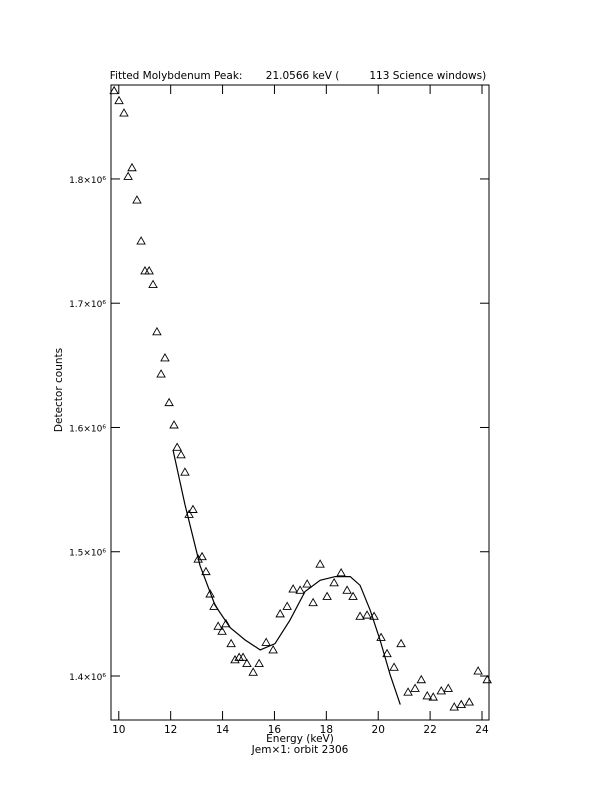 The height and width of the screenshot is (792, 612). I want to click on x-tick-label: 24, so click(482, 730).